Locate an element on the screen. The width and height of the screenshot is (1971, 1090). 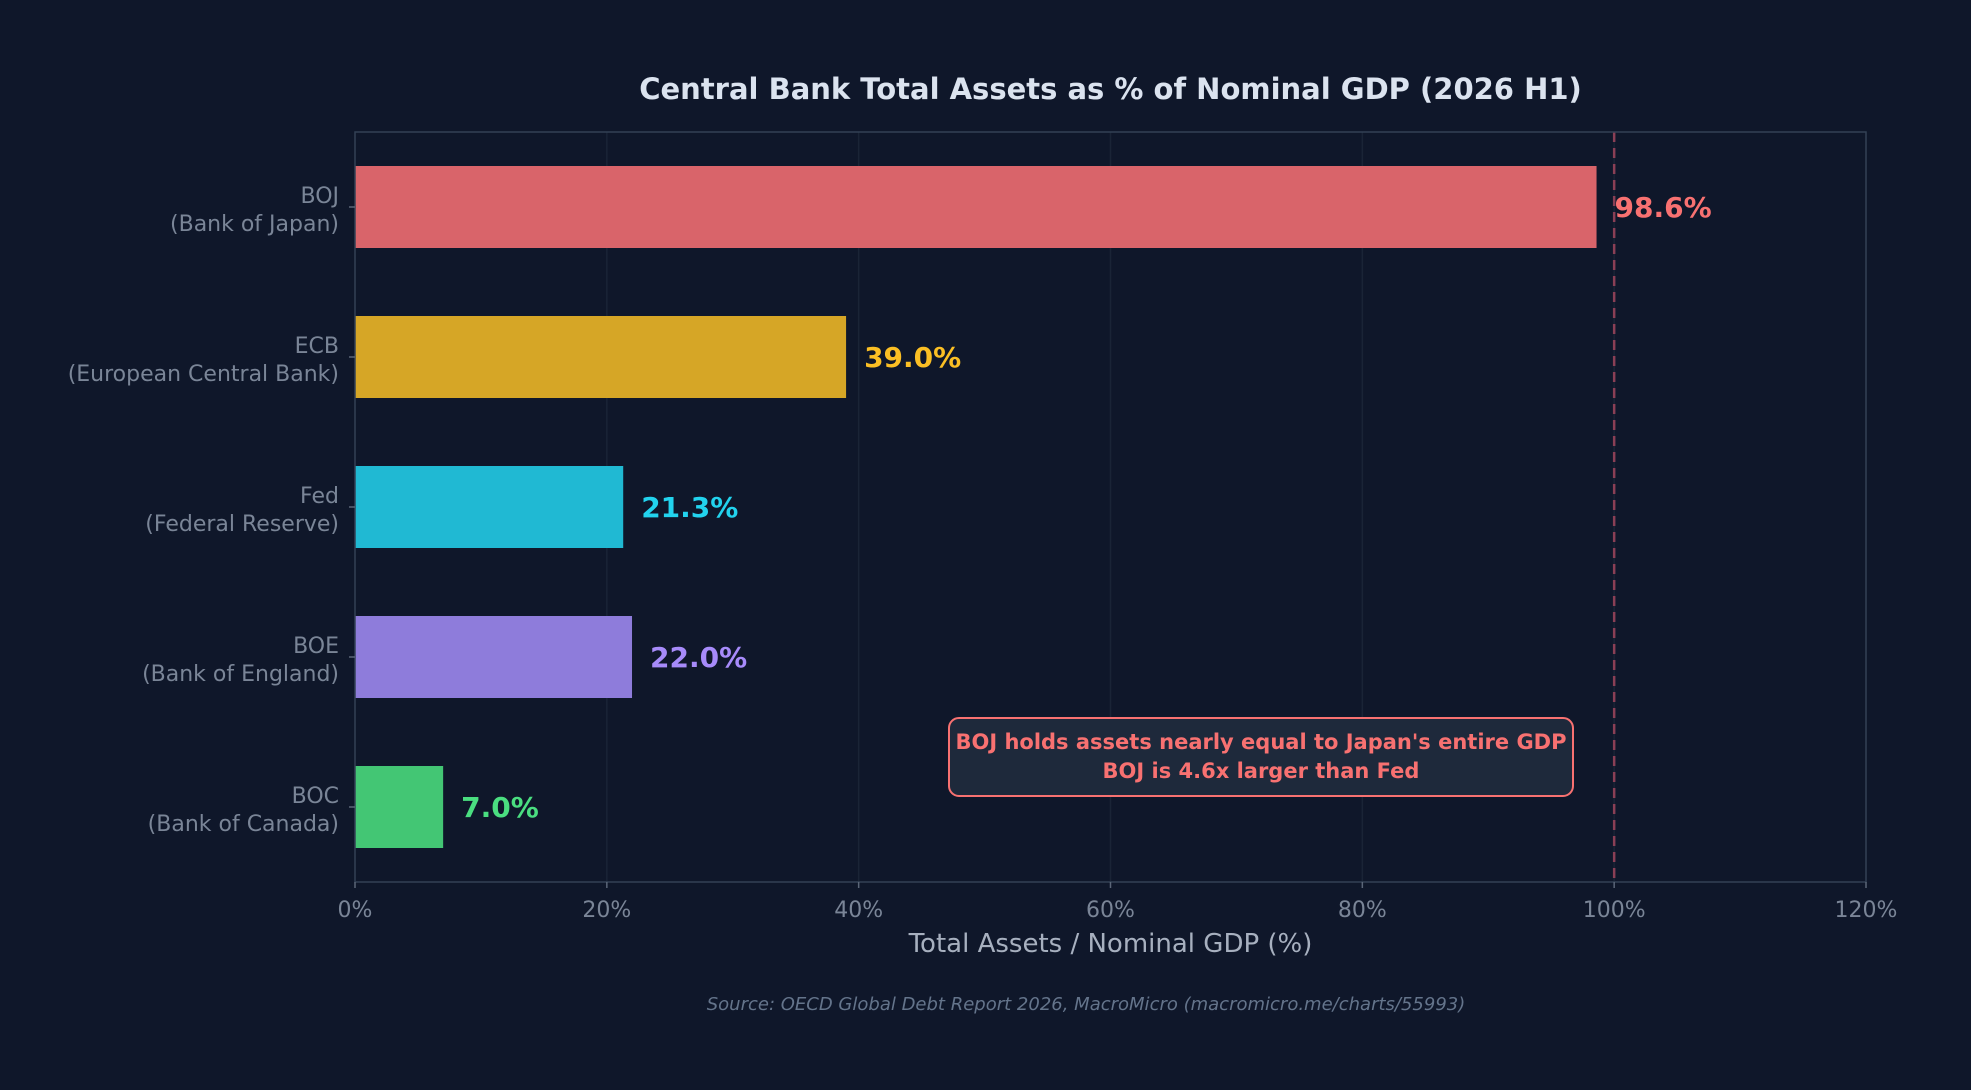
value-label-boj: 98.6% is located at coordinates (1663, 207).